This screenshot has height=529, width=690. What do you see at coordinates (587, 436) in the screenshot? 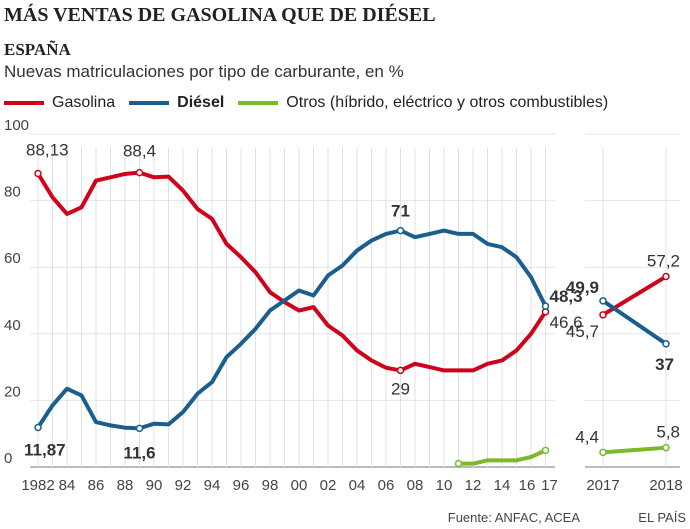
I see `data-label: 4,4` at bounding box center [587, 436].